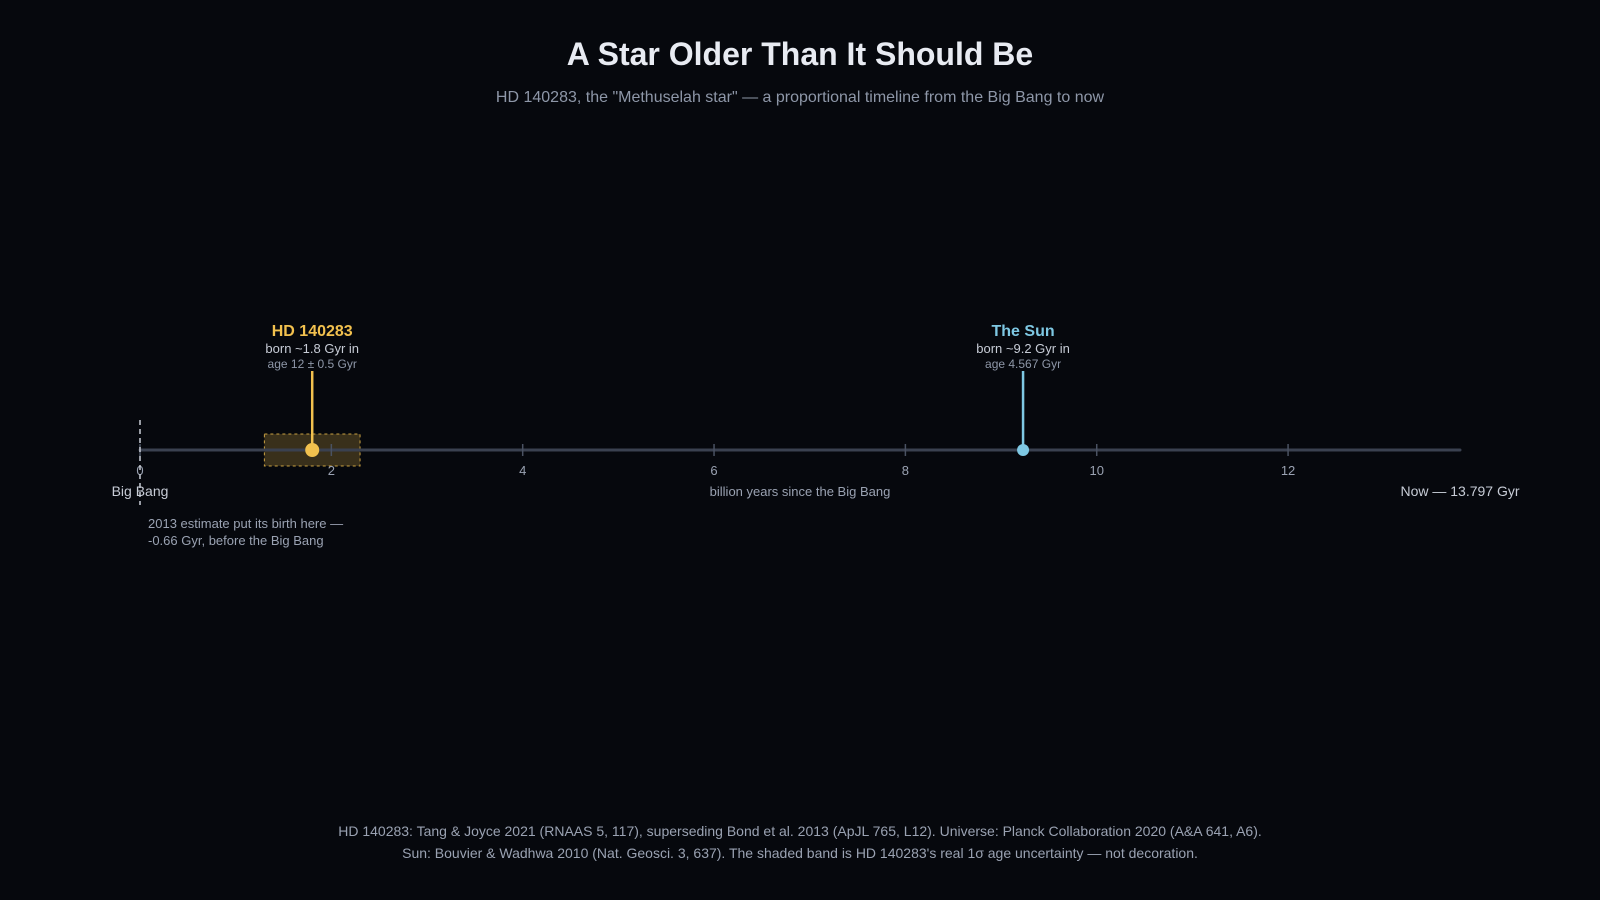 This screenshot has height=900, width=1600. What do you see at coordinates (1288, 470) in the screenshot?
I see `tick-label-12: 12` at bounding box center [1288, 470].